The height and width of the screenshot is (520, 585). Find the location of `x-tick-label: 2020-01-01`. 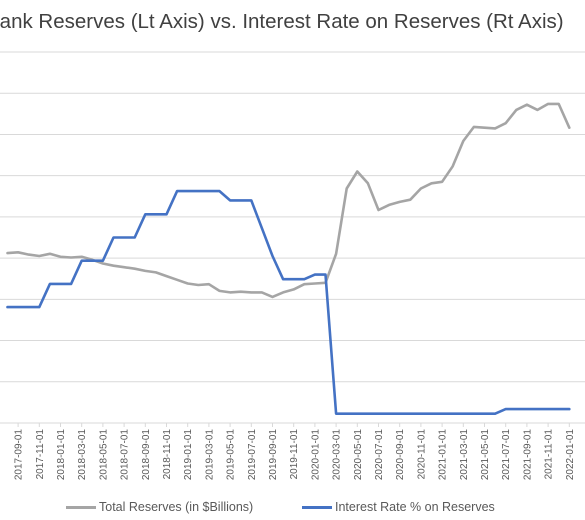

x-tick-label: 2020-01-01 is located at coordinates (315, 455).